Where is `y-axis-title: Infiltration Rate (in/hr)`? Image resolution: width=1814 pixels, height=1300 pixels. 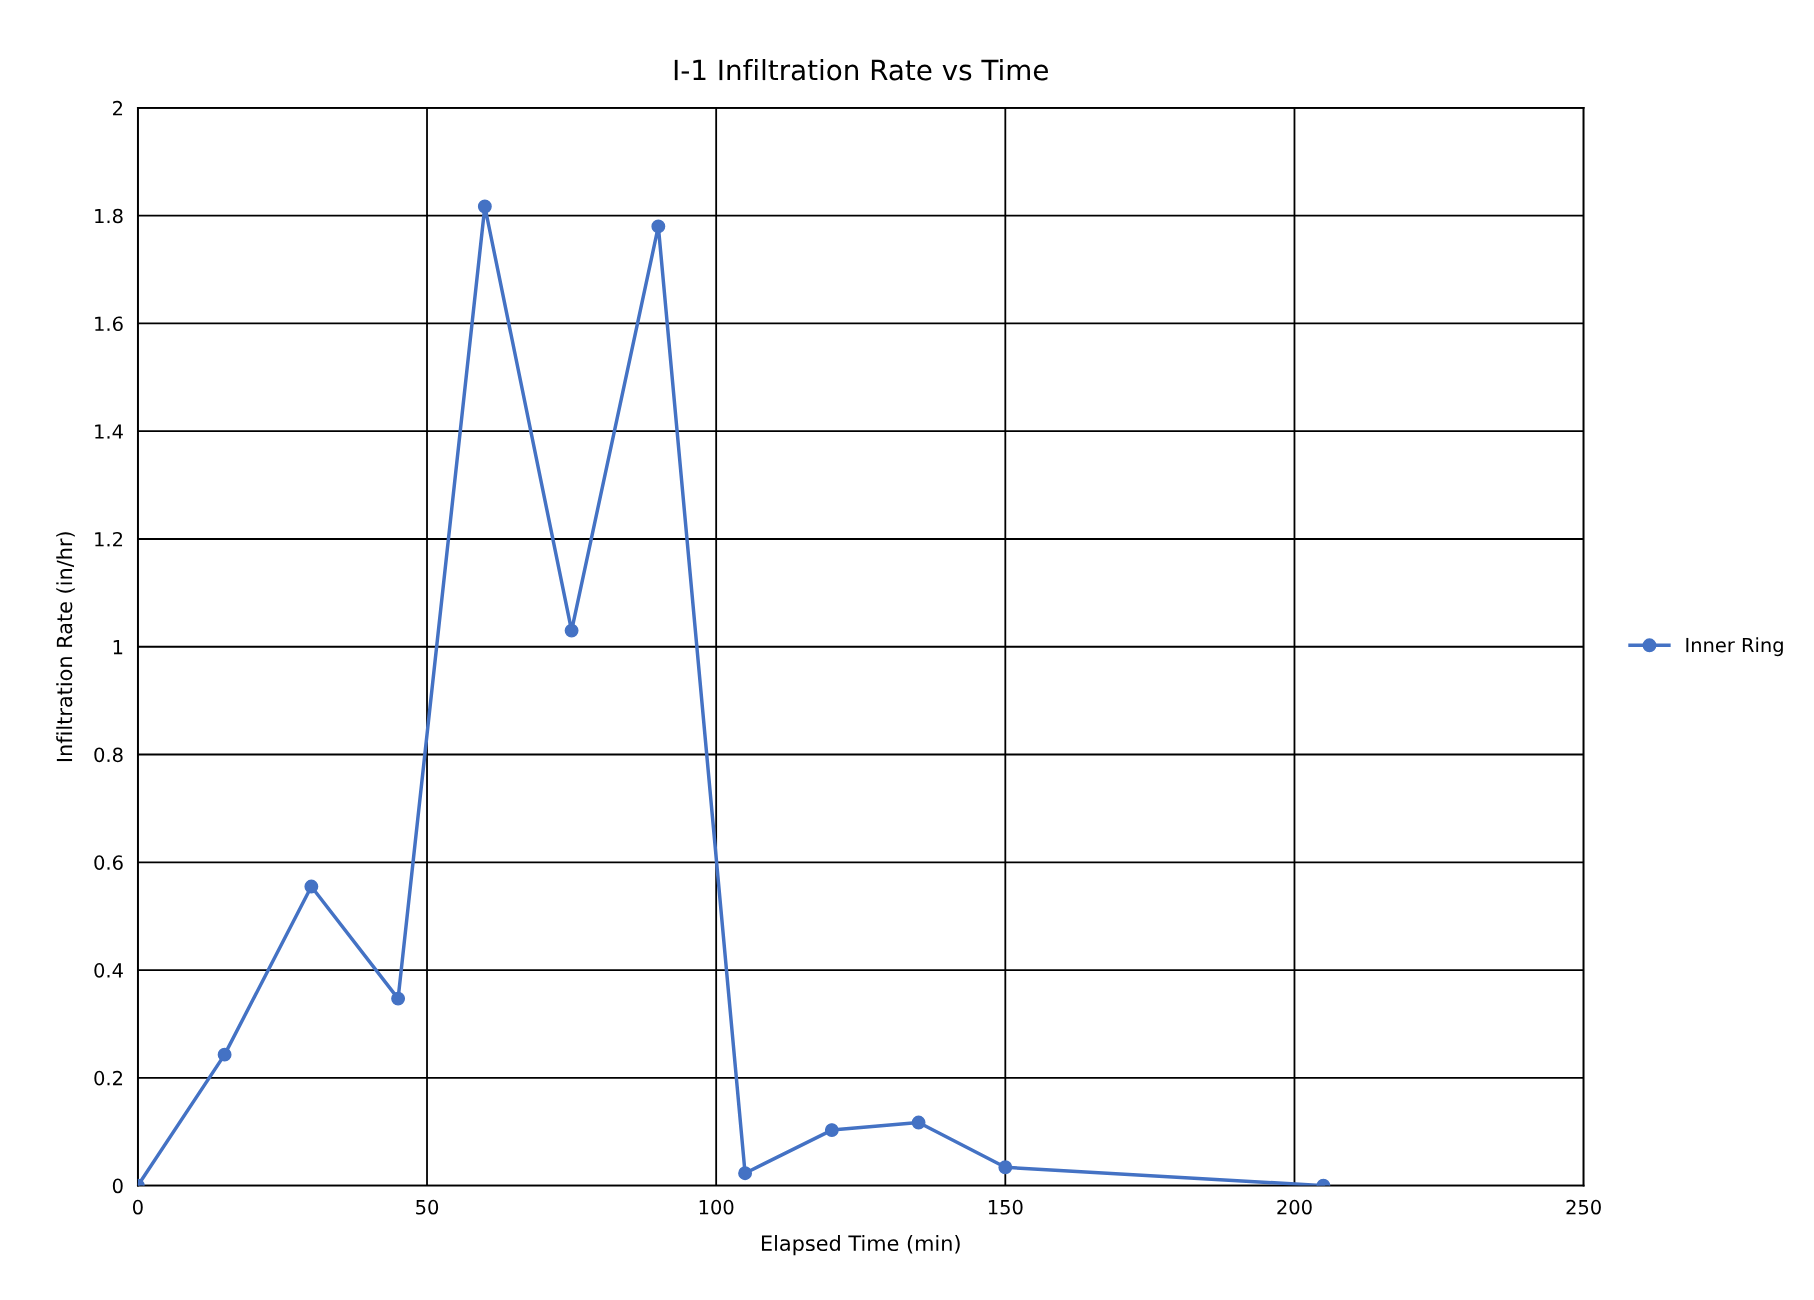
y-axis-title: Infiltration Rate (in/hr) is located at coordinates (65, 647).